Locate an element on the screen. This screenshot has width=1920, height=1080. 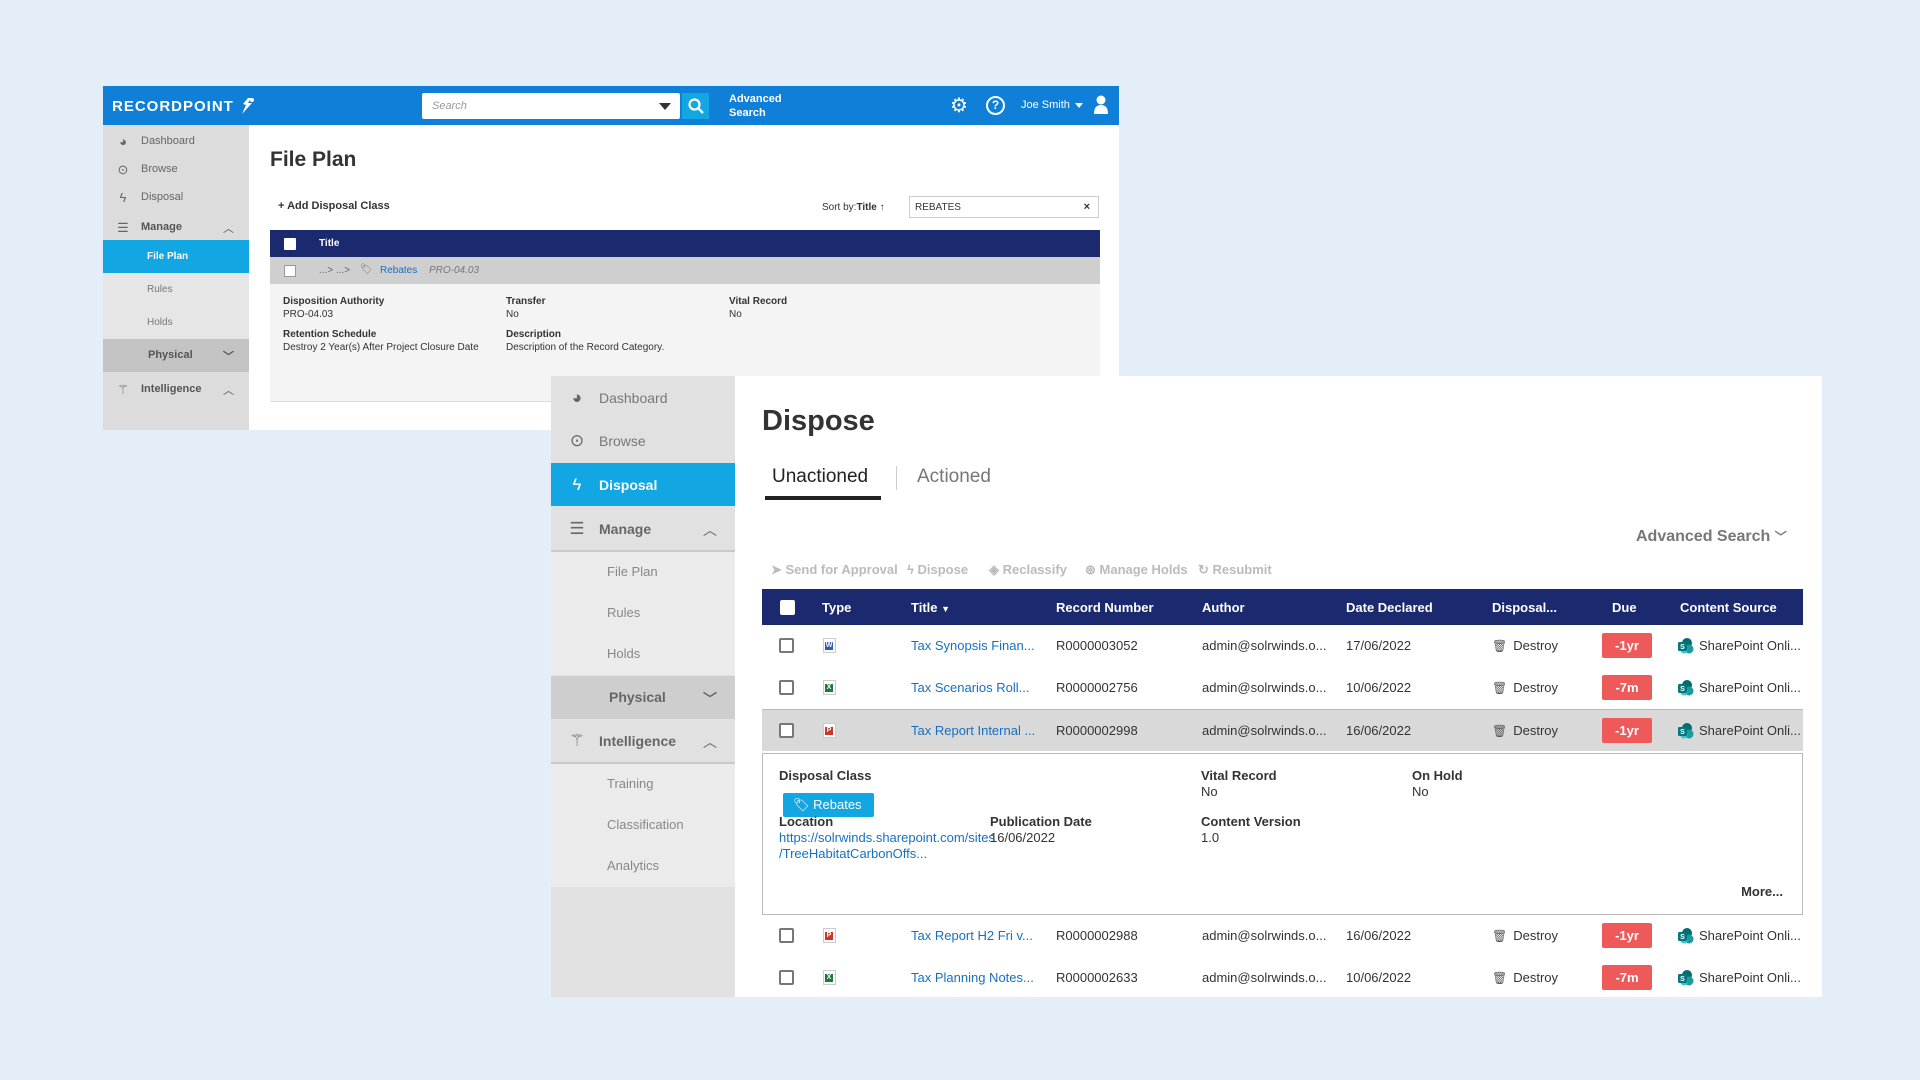
sidebar-item-label: Manage is located at coordinates (161, 227).